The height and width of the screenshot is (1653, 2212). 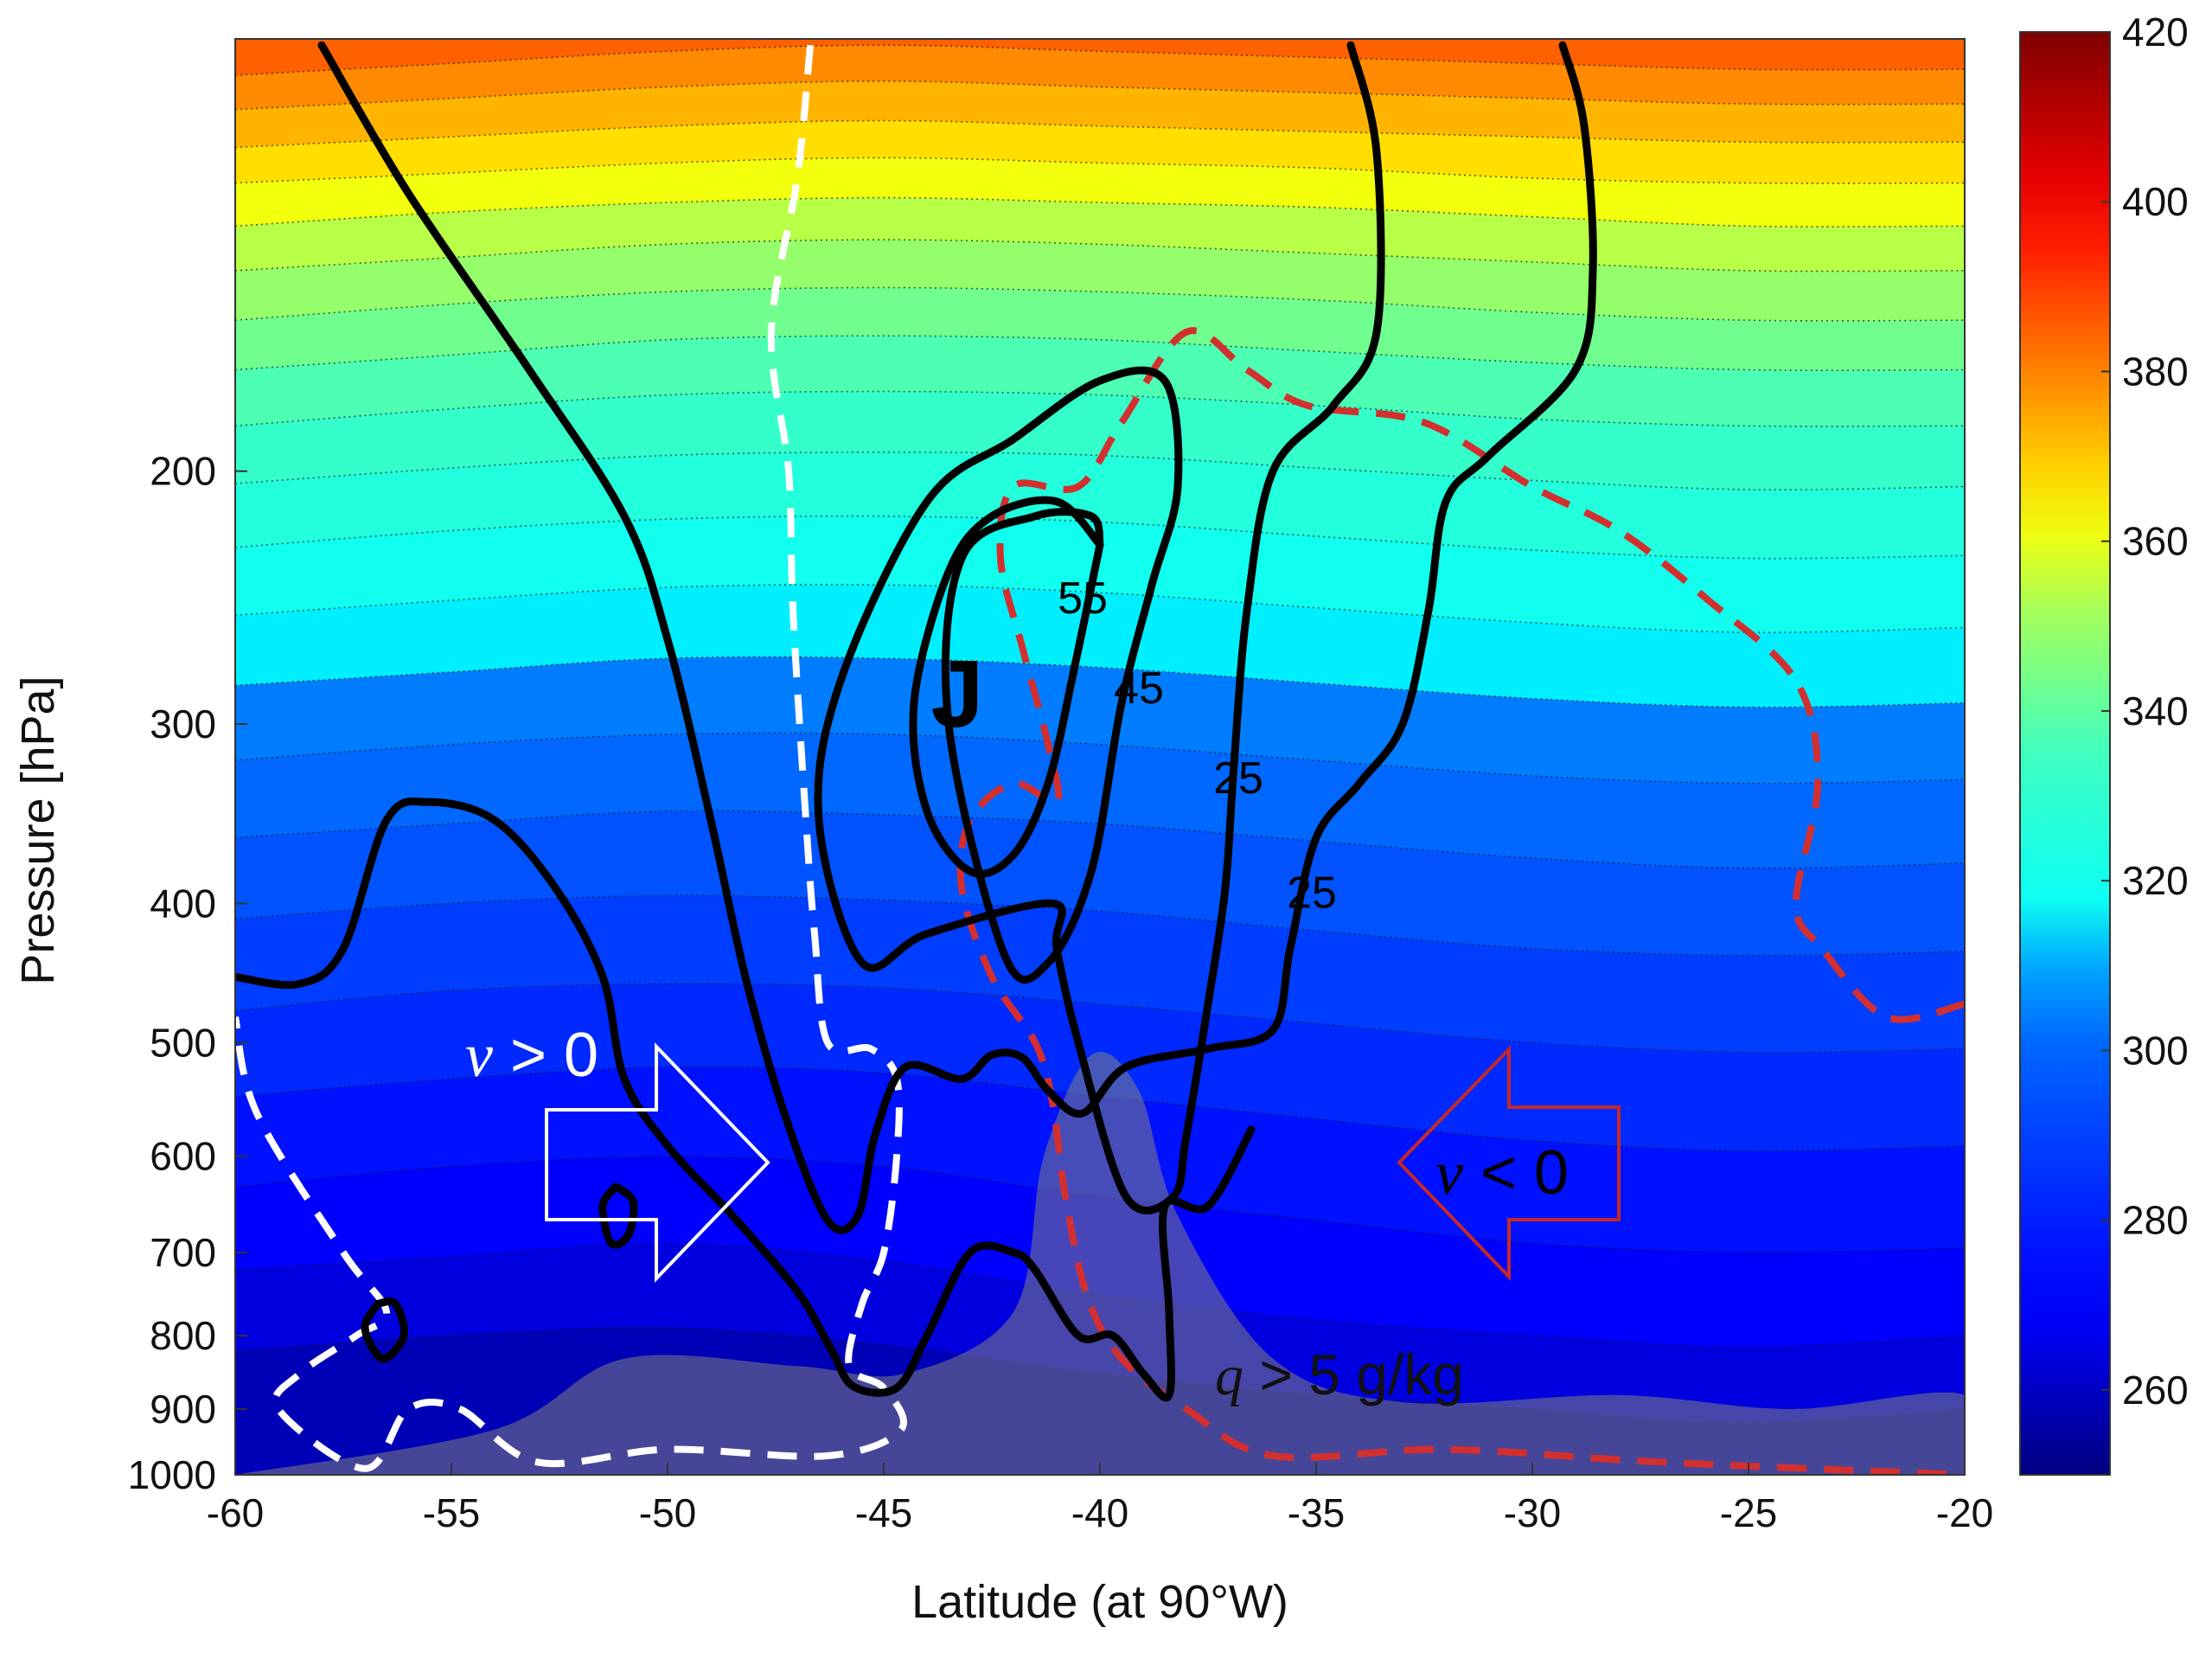 I want to click on v-negative-arrow: v < 0, so click(x=1509, y=1163).